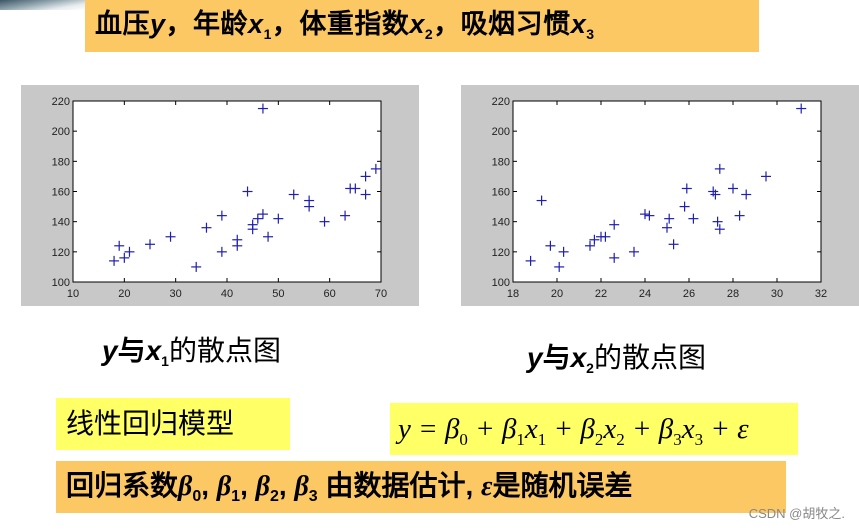  I want to click on x-tick-label: 24, so click(645, 294).